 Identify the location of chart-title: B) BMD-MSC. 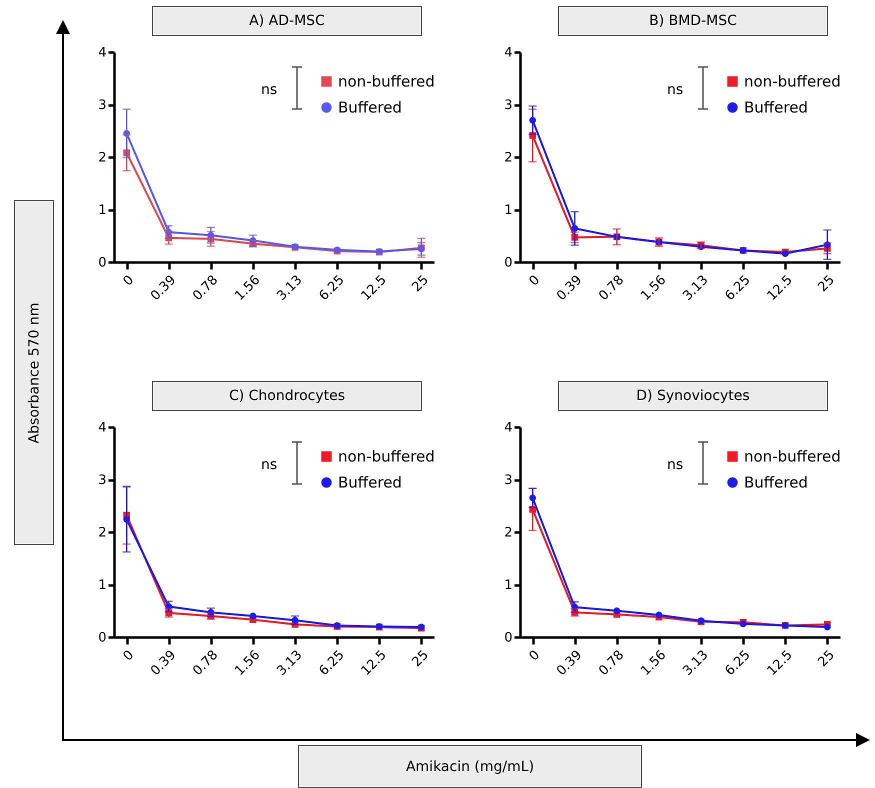
(693, 21).